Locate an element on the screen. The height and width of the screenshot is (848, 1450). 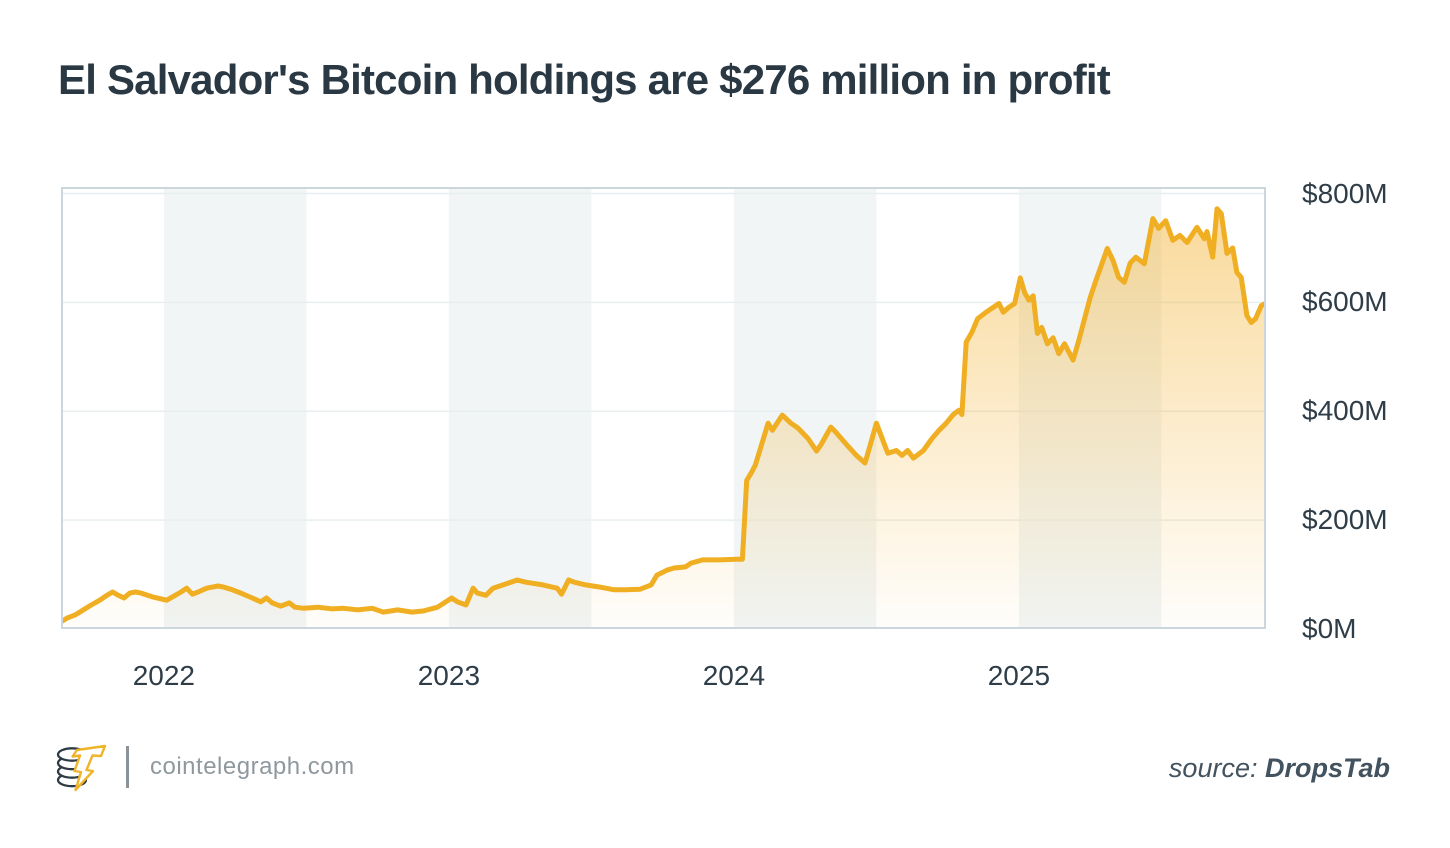
source-credit: source: DropsTab is located at coordinates (1279, 768).